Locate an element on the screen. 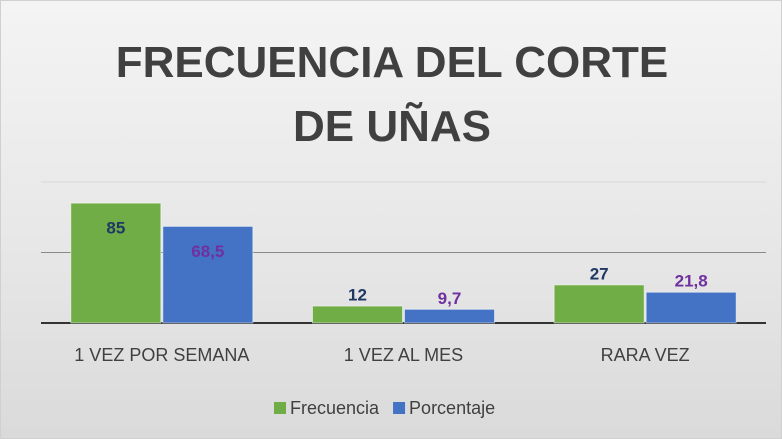  x-tick-label: 1 VEZ POR SEMANA is located at coordinates (161, 355).